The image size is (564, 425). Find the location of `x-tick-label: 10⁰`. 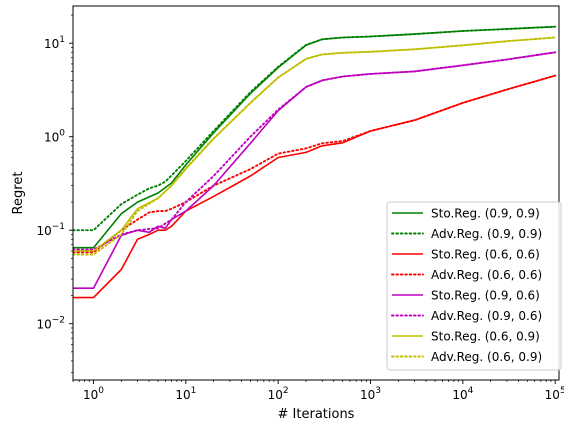

x-tick-label: 10⁰ is located at coordinates (93, 394).